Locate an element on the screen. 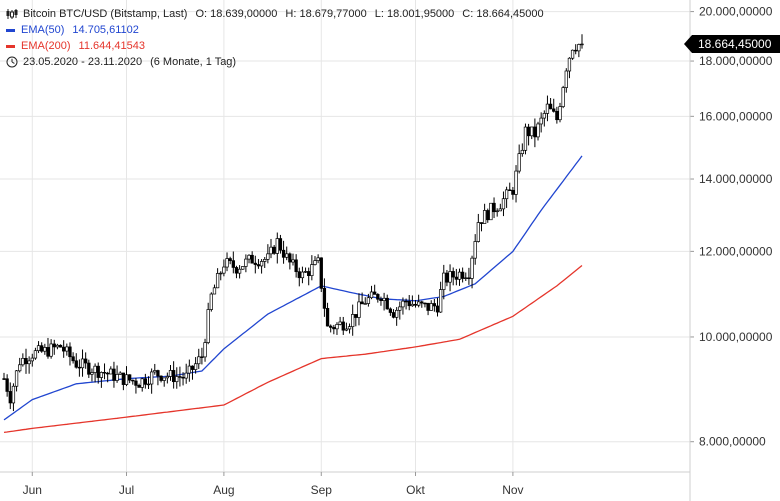 This screenshot has height=501, width=780. ema50-value: 14.705,61102 is located at coordinates (105, 30).